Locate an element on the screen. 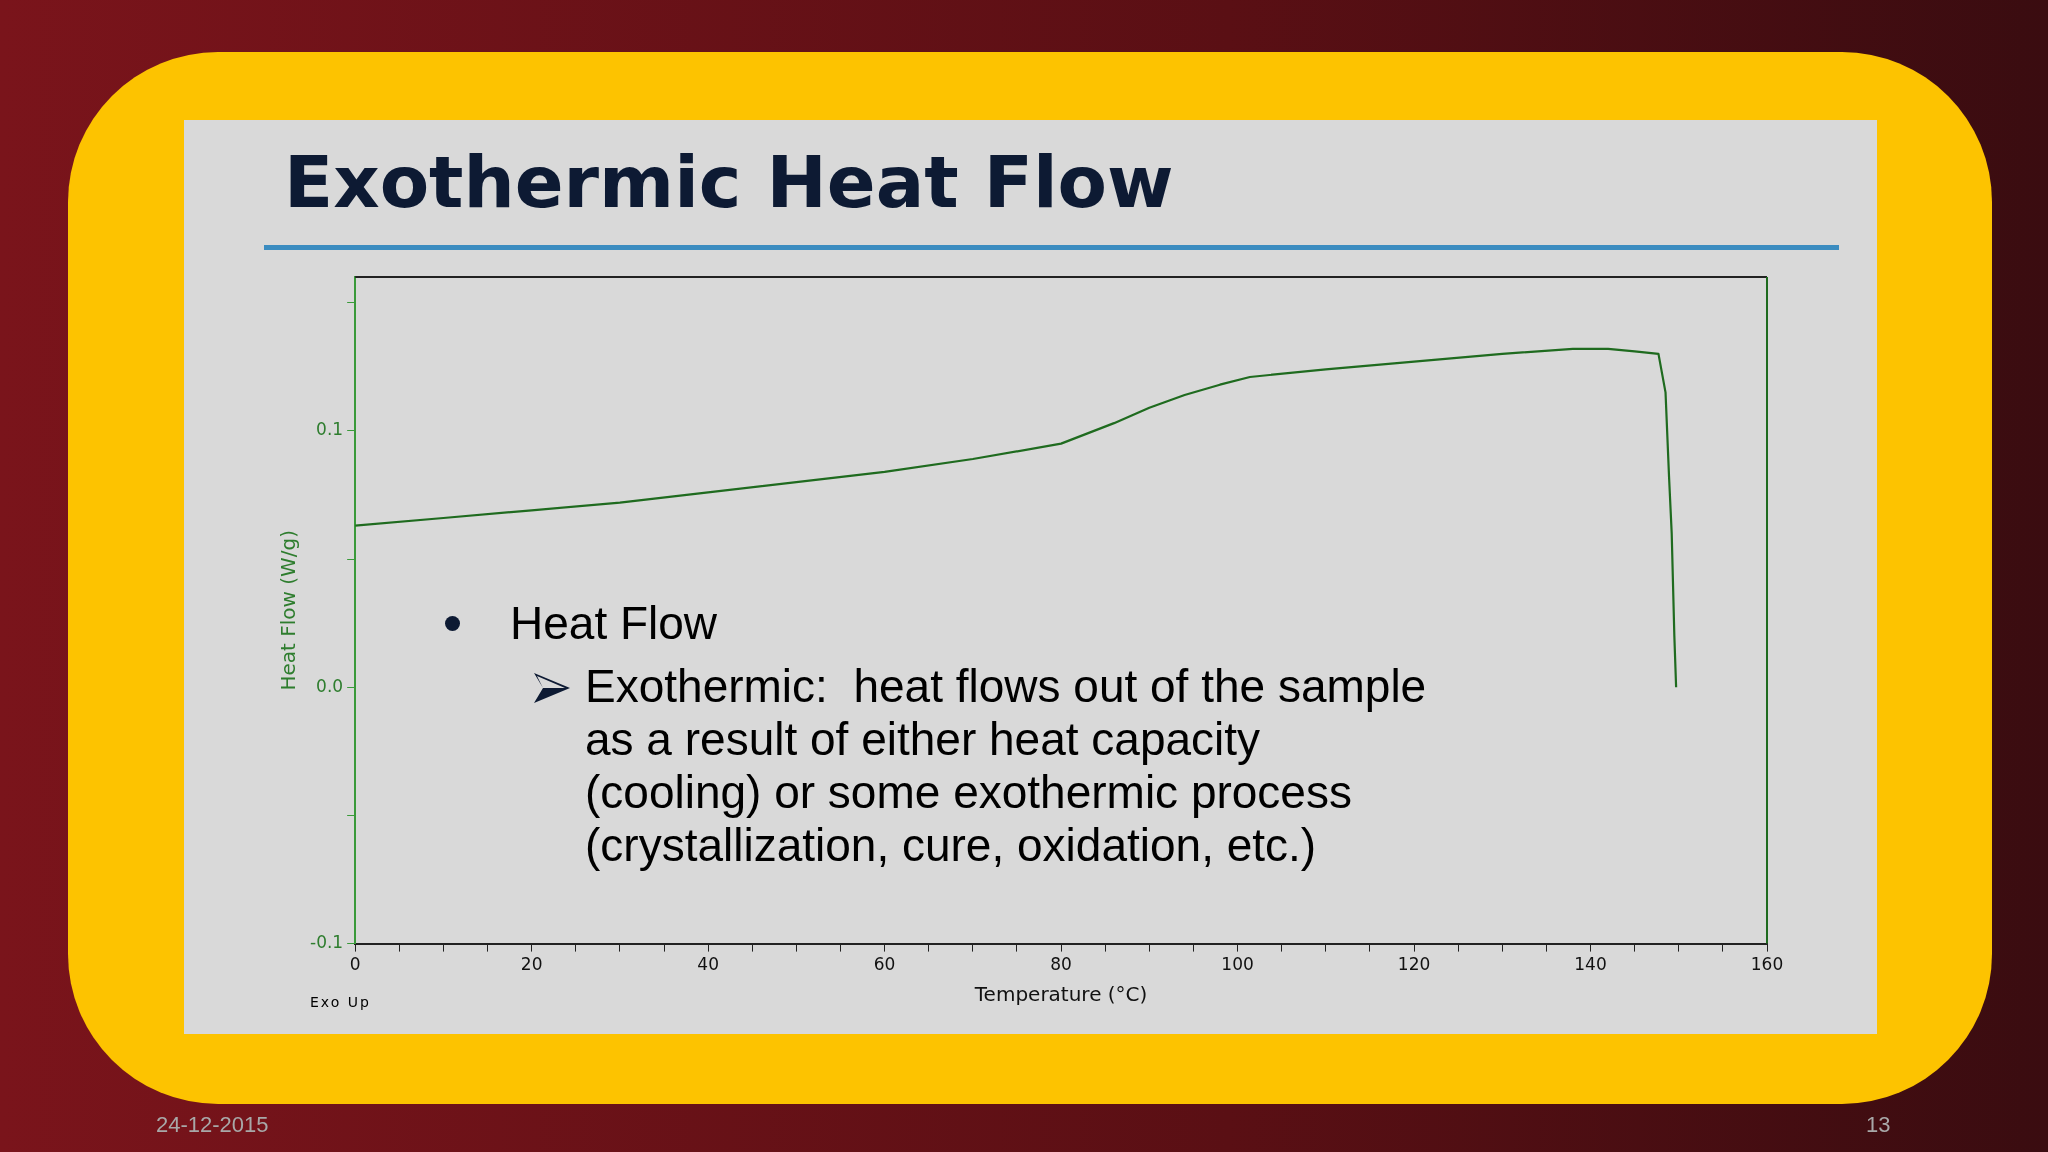 The width and height of the screenshot is (2048, 1152). text: Exo Up is located at coordinates (340, 1002).